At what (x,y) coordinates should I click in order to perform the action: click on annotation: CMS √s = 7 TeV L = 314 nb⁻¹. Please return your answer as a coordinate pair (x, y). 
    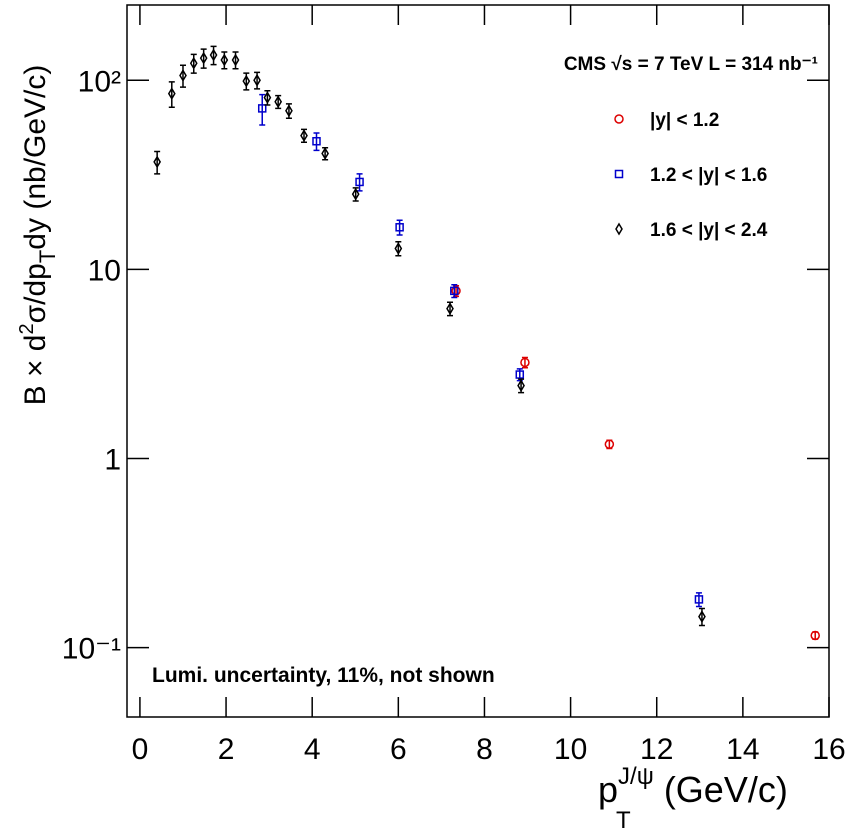
    Looking at the image, I should click on (691, 64).